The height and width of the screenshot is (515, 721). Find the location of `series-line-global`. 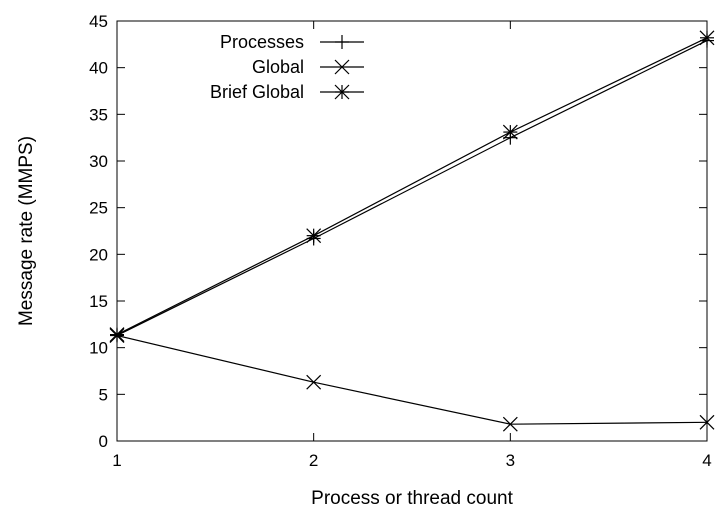

series-line-global is located at coordinates (412, 379).